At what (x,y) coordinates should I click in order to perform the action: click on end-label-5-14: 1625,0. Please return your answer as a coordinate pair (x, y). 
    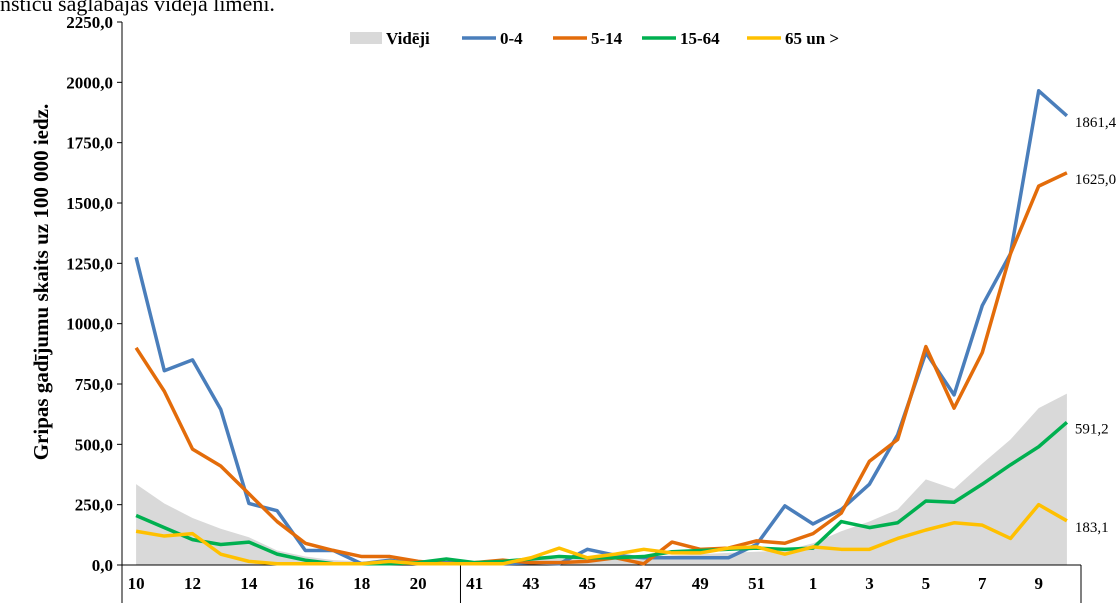
    Looking at the image, I should click on (1095, 180).